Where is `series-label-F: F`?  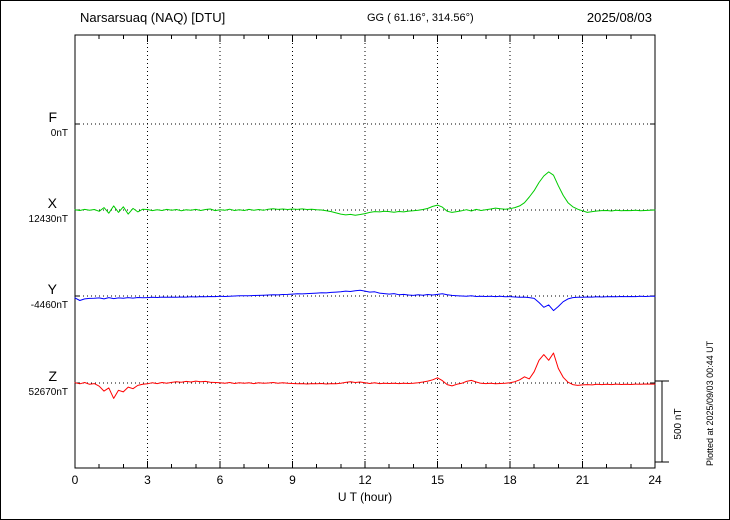 series-label-F: F is located at coordinates (52, 117).